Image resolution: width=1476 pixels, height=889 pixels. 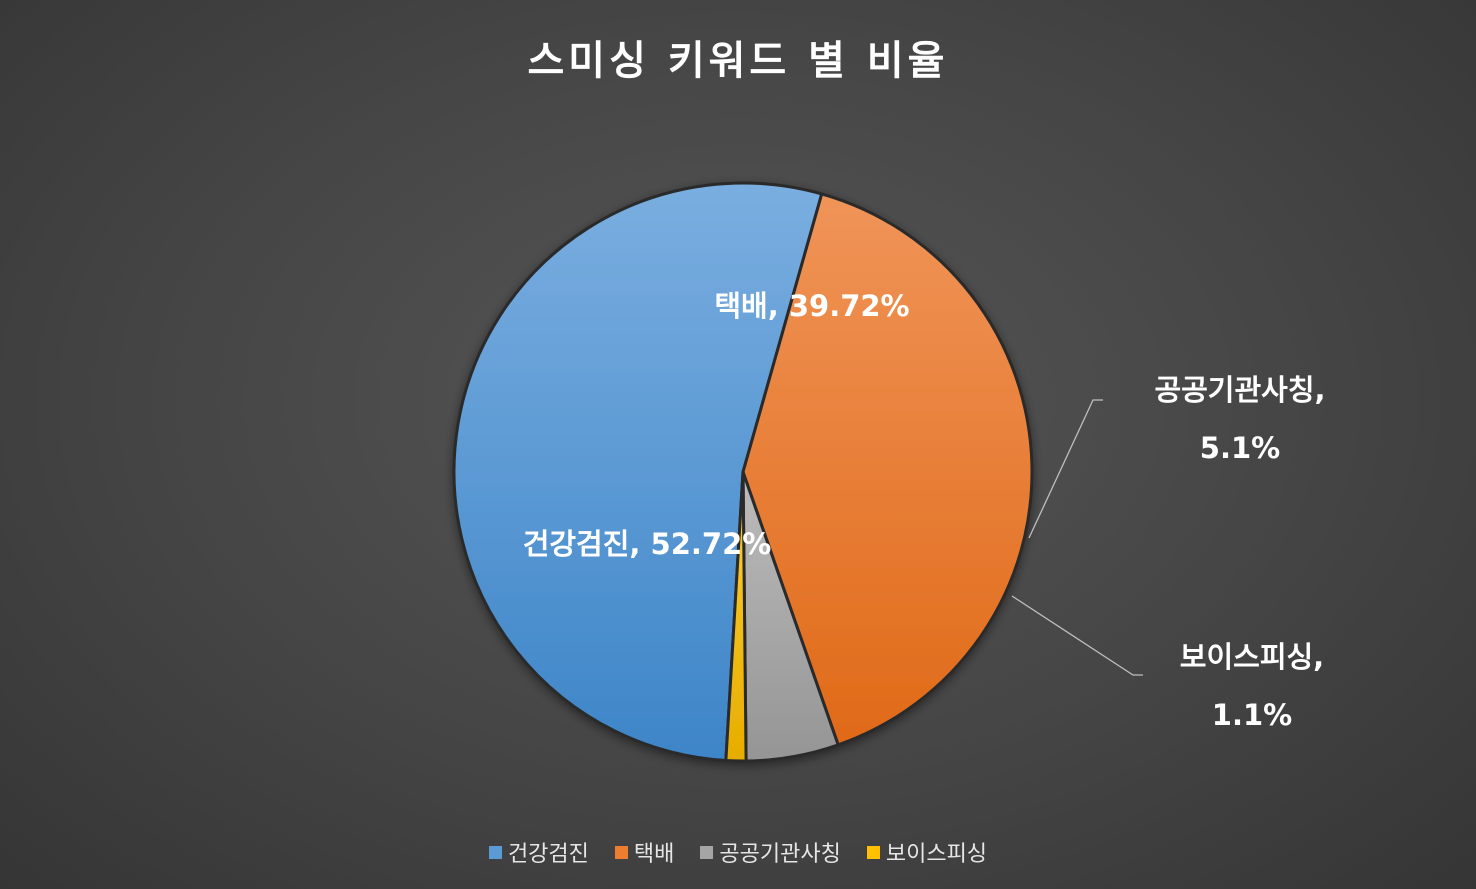 I want to click on legend-swatch-public-agency-impersonation, so click(x=707, y=852).